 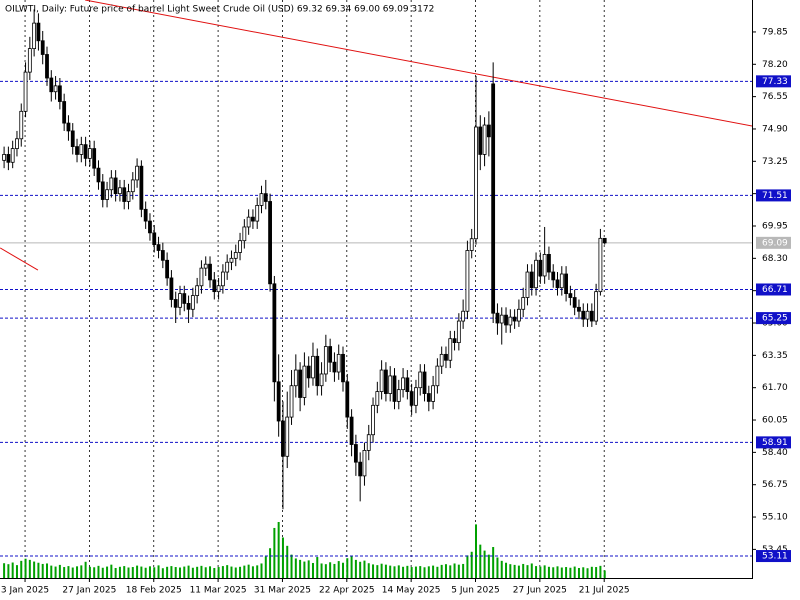 What do you see at coordinates (475, 591) in the screenshot?
I see `x-tick-label: 5 Jun 2025` at bounding box center [475, 591].